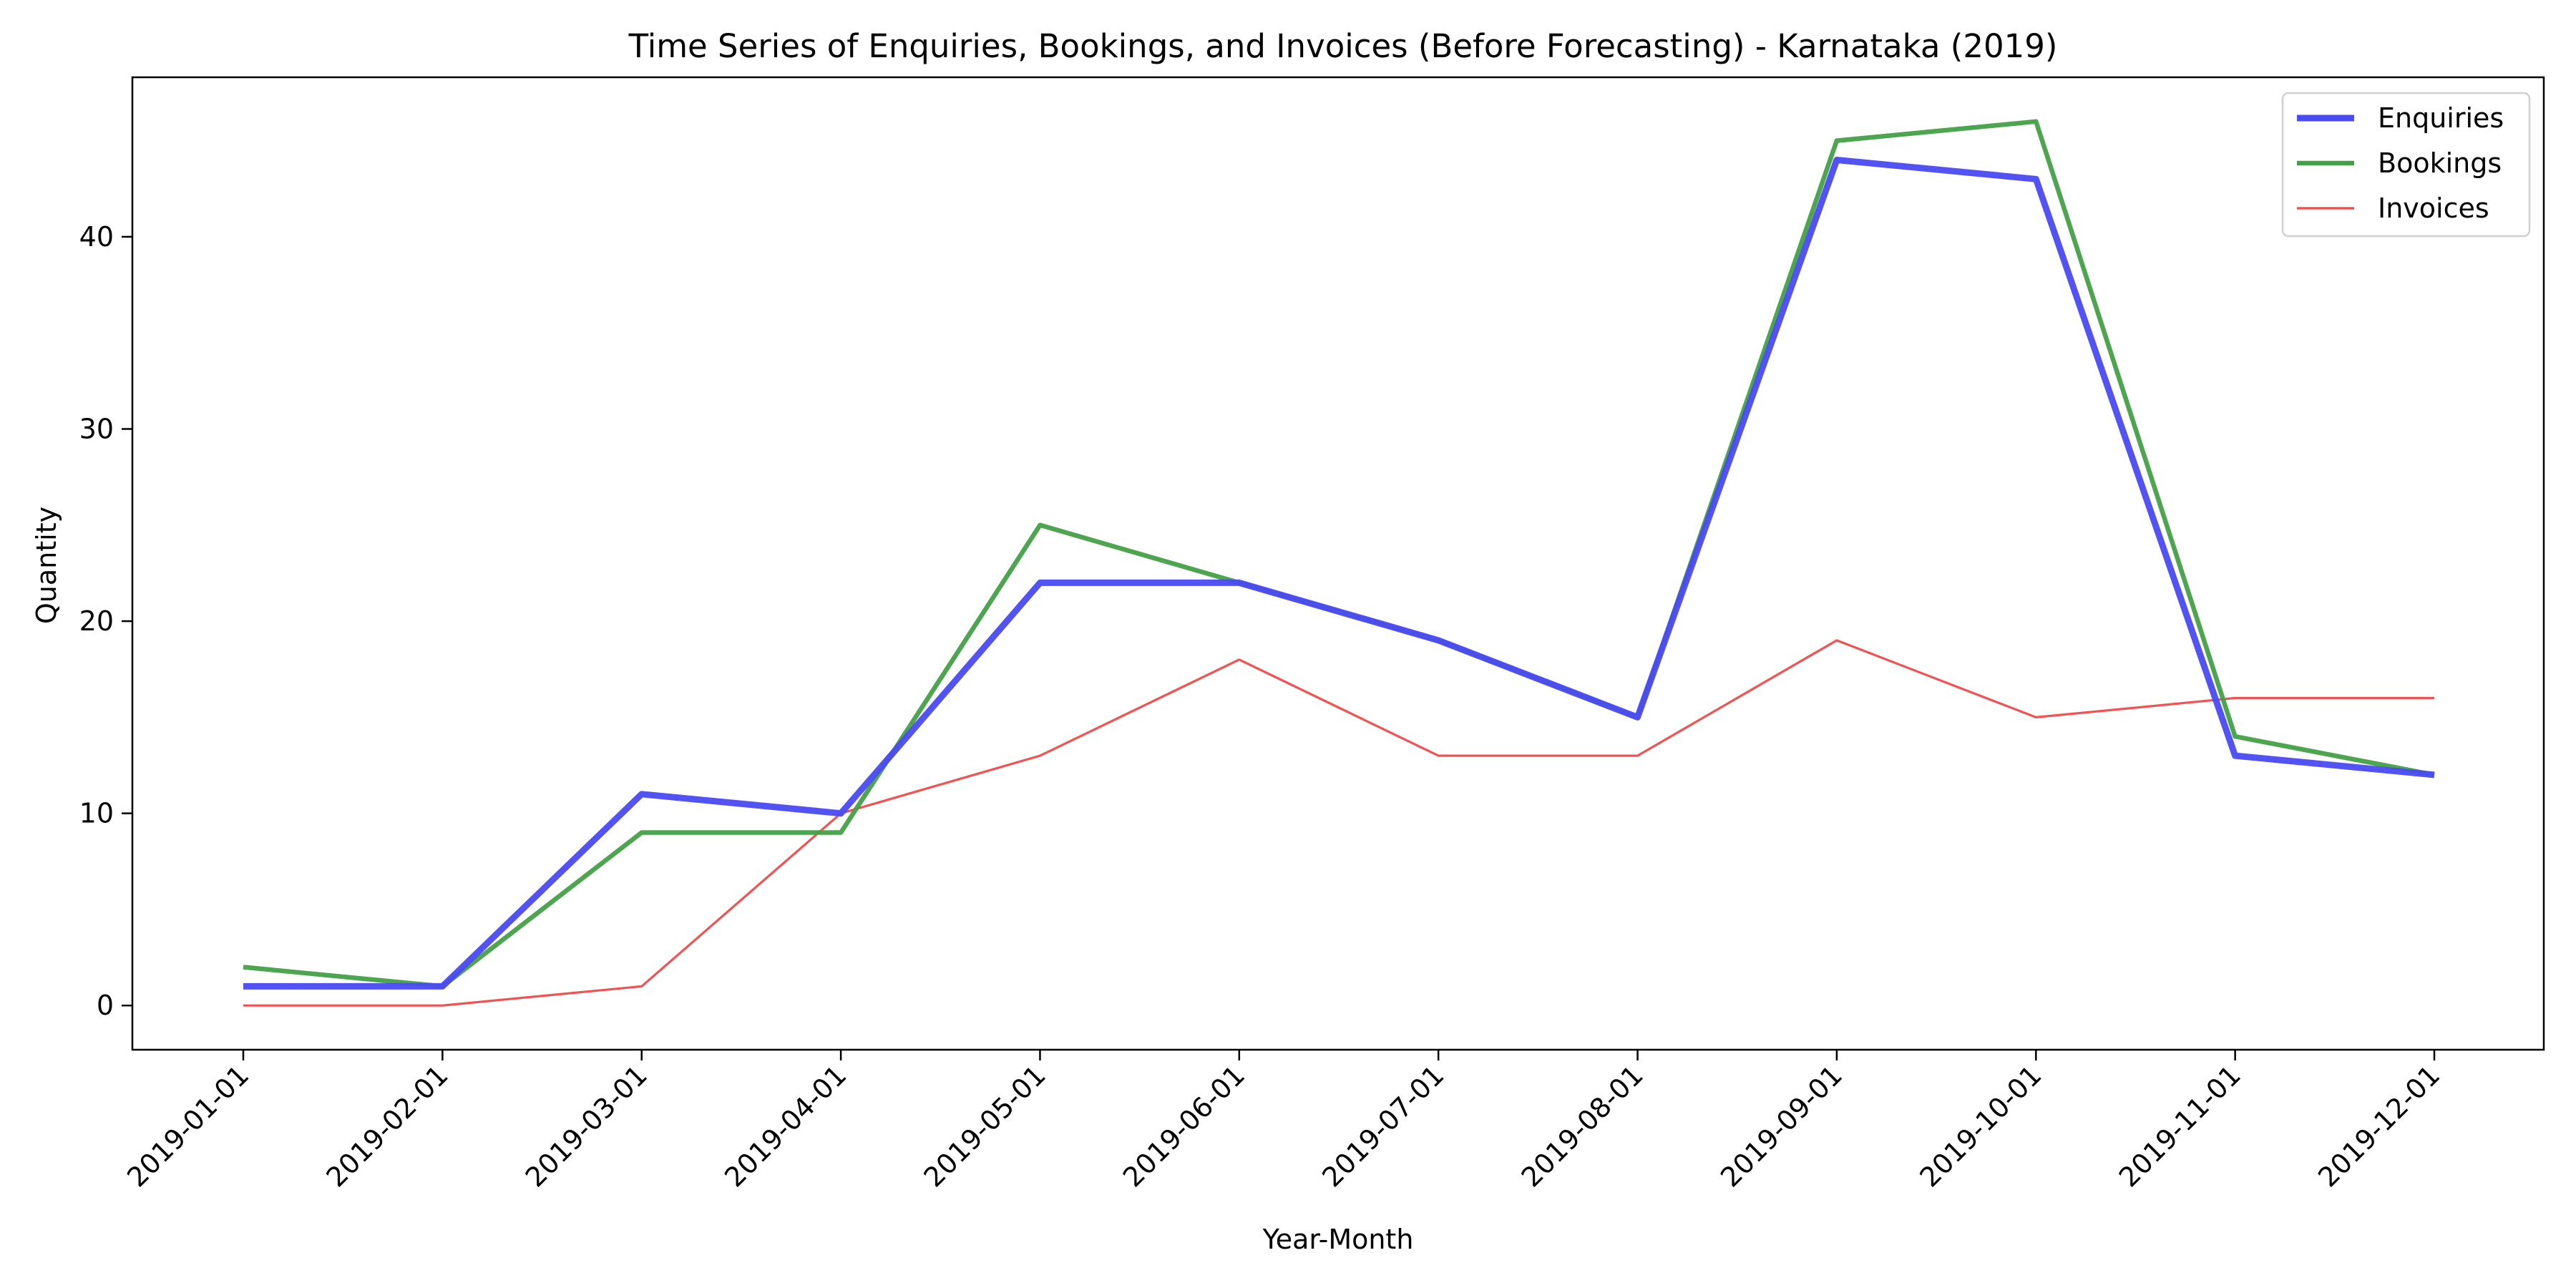  Describe the element at coordinates (2440, 163) in the screenshot. I see `legend-label-bookings: Bookings` at that location.